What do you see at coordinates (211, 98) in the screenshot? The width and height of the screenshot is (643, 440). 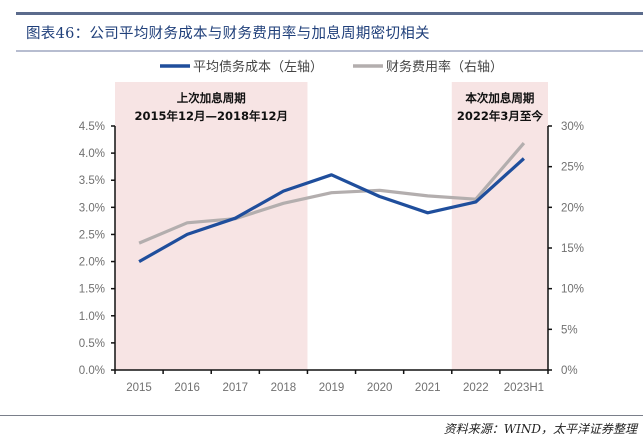 I see `region-label-title-1: 上次加息周期` at bounding box center [211, 98].